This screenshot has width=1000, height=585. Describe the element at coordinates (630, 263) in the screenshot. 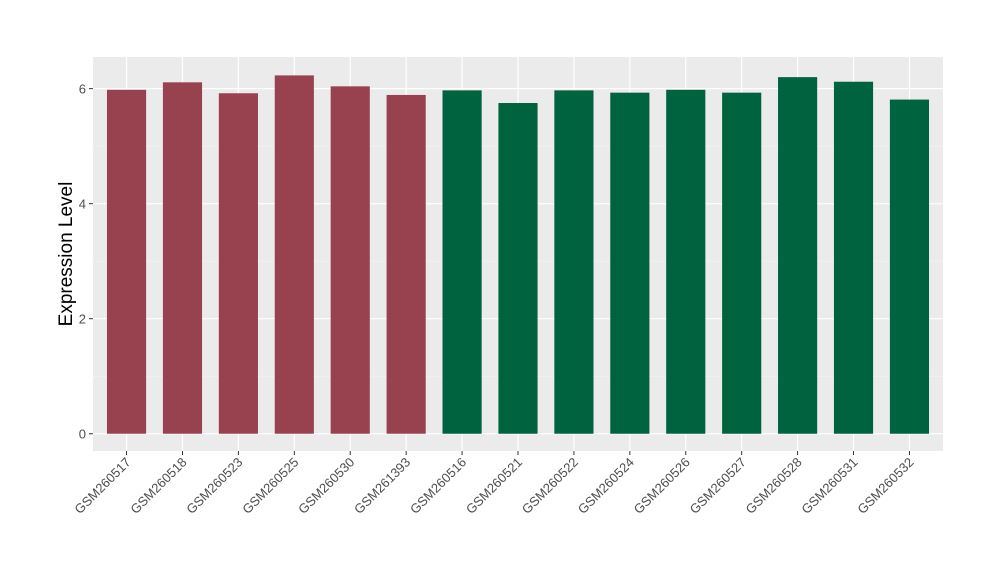

I see `bar-GSM260524` at that location.